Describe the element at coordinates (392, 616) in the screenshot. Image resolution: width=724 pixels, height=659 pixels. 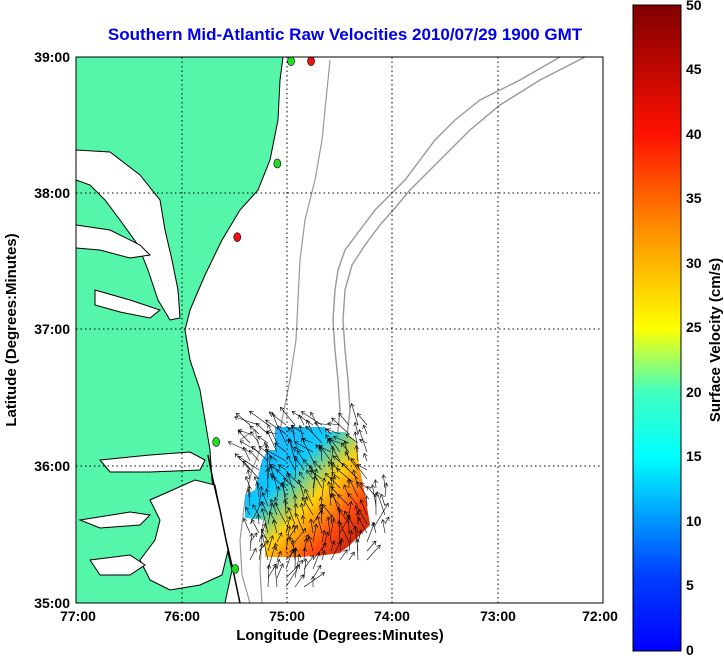
I see `x-tick-label: 74:00` at that location.